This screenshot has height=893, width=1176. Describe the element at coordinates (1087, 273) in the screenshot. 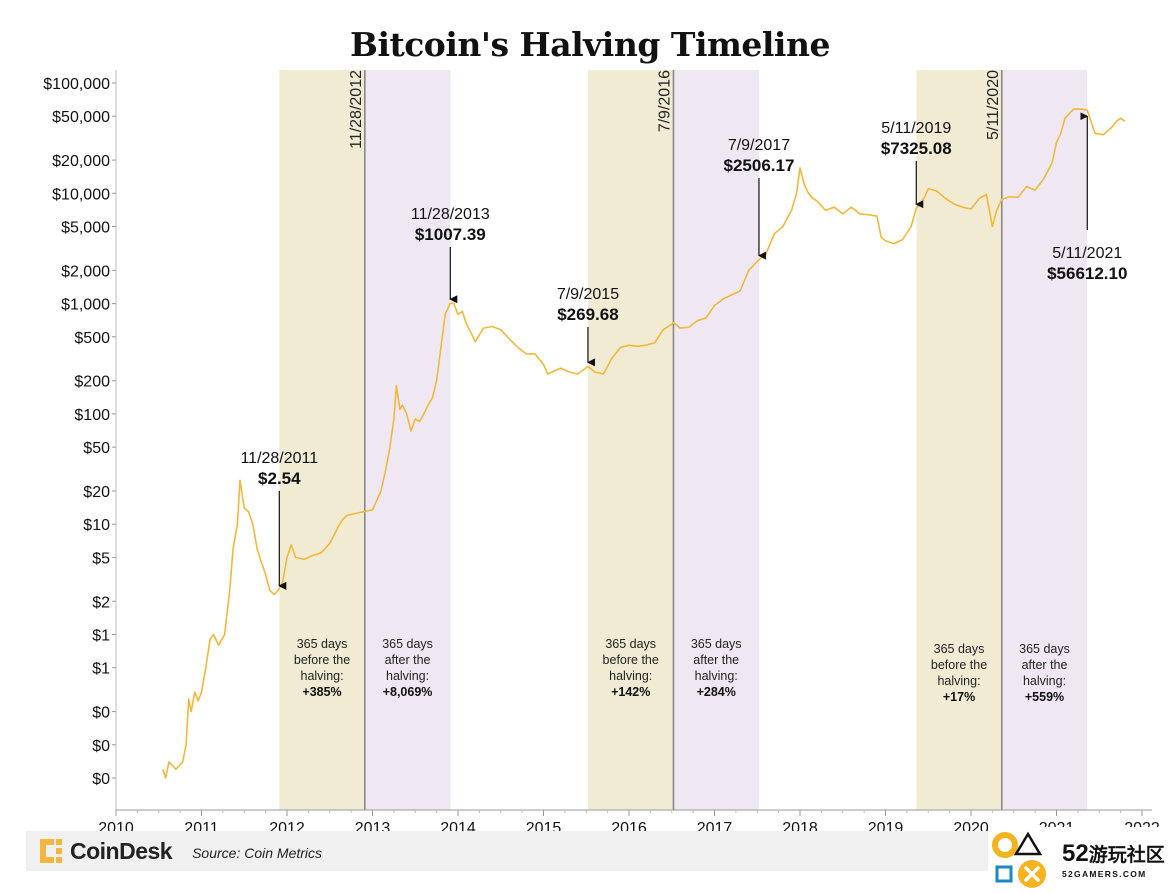

I see `annotation-price: $56612.10` at that location.